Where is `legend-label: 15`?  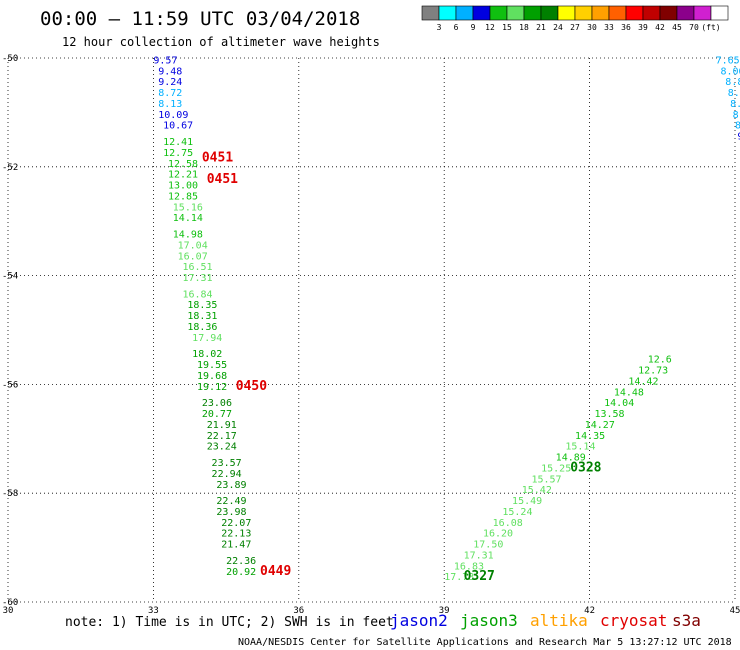
legend-label: 15 is located at coordinates (507, 27).